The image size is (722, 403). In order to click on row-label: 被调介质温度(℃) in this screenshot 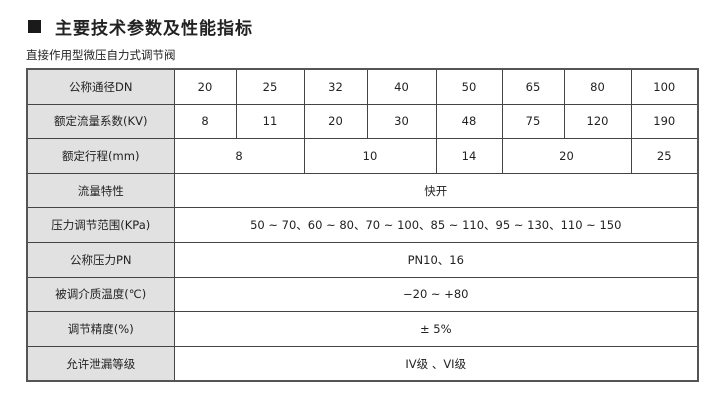, I will do `click(100, 294)`.